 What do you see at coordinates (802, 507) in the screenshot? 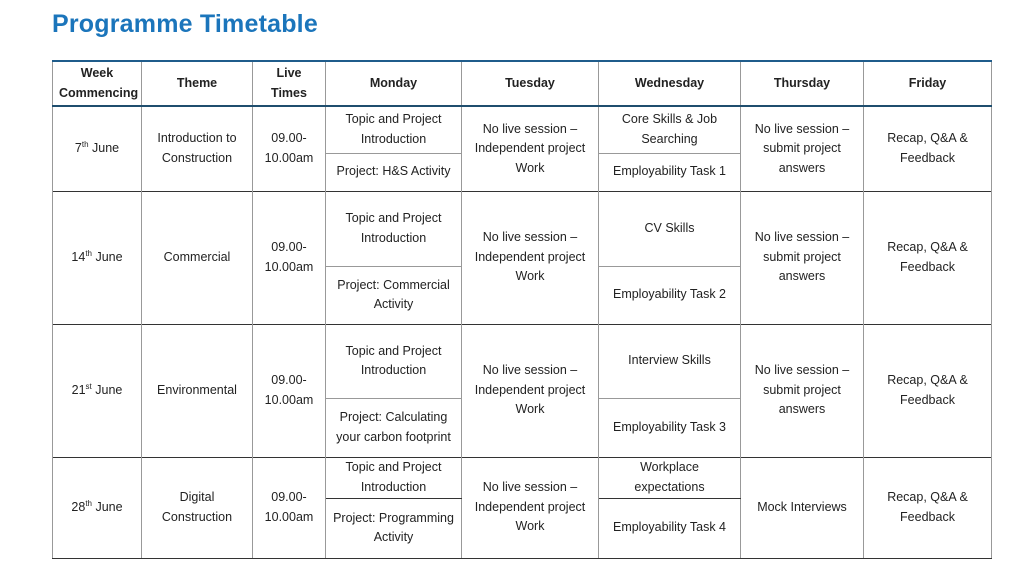
I see `thursday-cell: Mock Interviews` at bounding box center [802, 507].